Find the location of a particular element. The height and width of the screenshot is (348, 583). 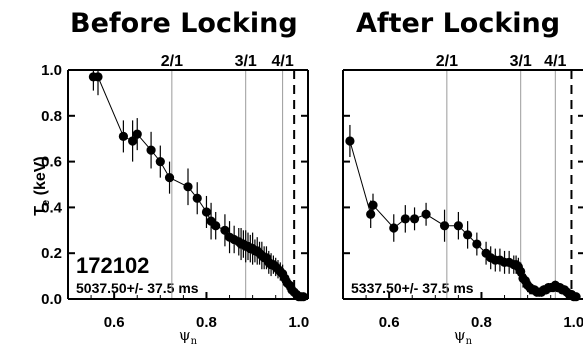

y-tick-label-1: 0.2 is located at coordinates (51, 253).